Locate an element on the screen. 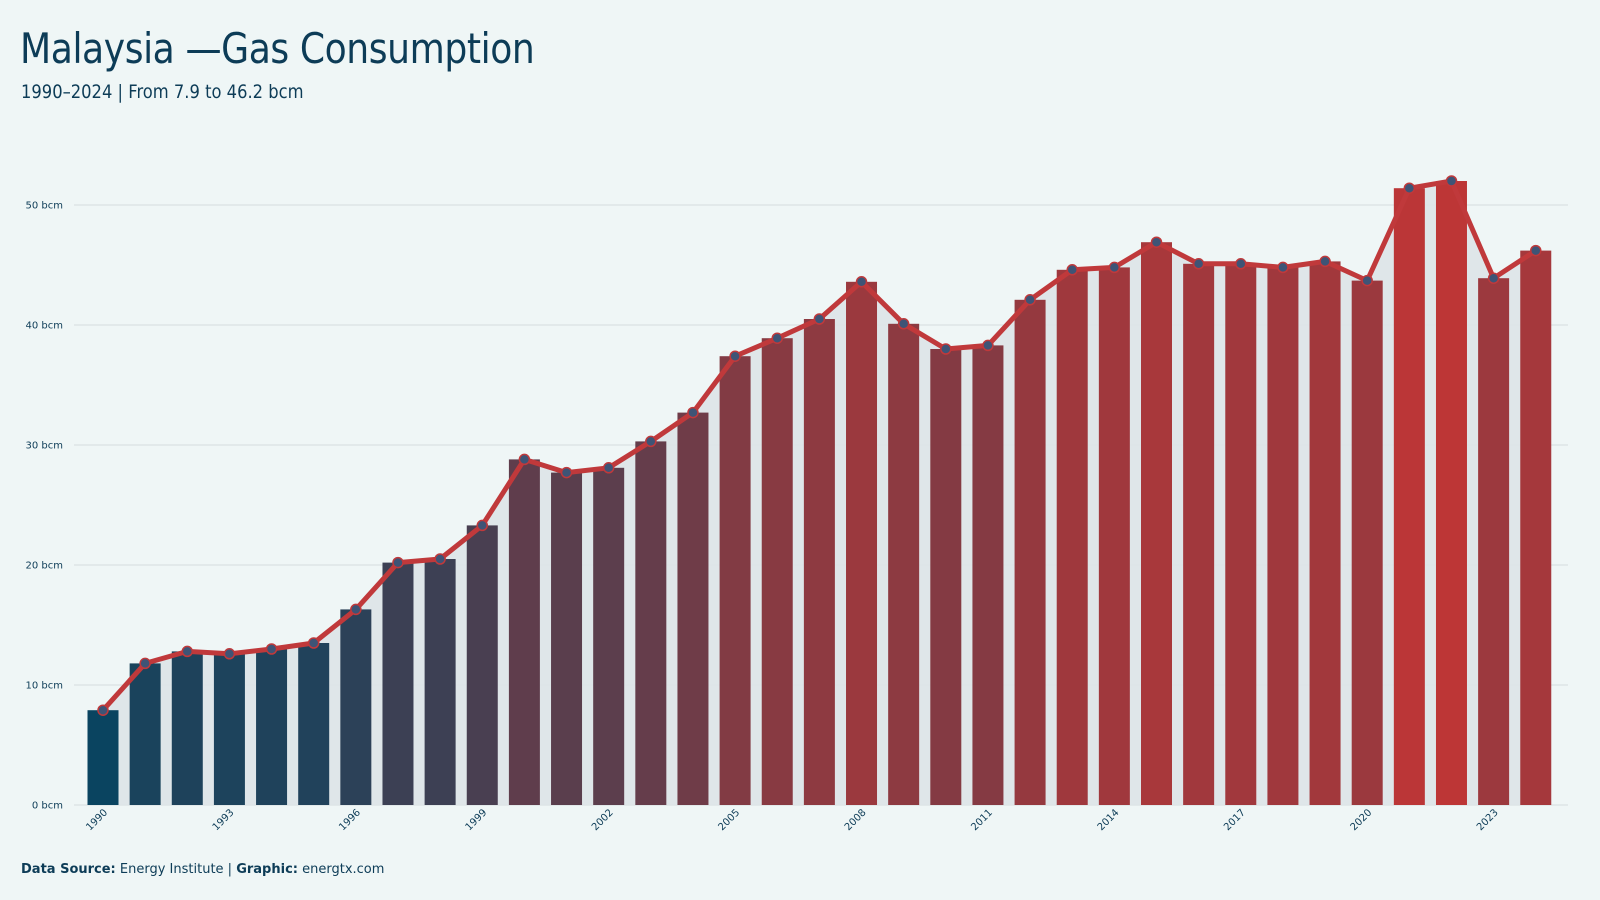  point-1998 is located at coordinates (440, 559).